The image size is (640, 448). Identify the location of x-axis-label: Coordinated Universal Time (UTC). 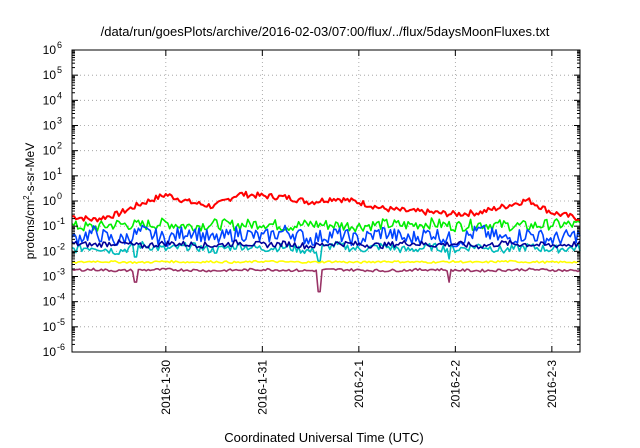
(323, 437).